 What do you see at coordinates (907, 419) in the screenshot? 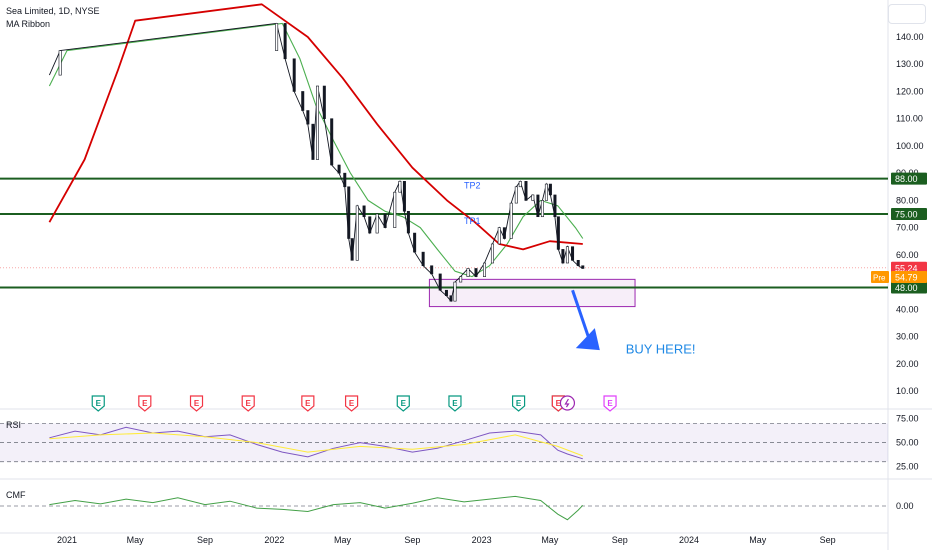
I see `rsi-tick-label: 75.00` at bounding box center [907, 419].